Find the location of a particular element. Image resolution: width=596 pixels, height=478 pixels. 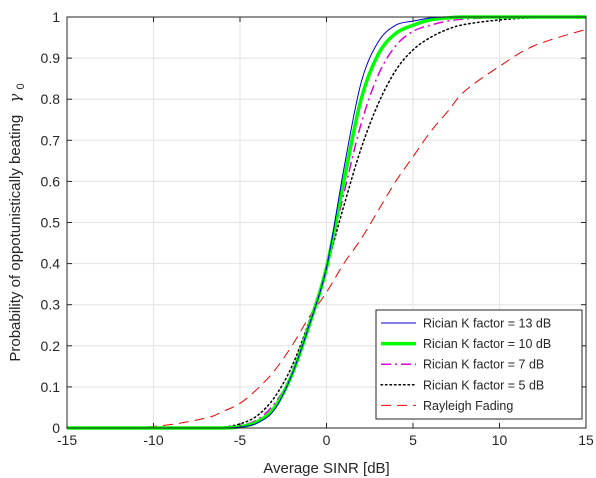

legend-label-0: Rician K factor = 13 dB is located at coordinates (487, 324).